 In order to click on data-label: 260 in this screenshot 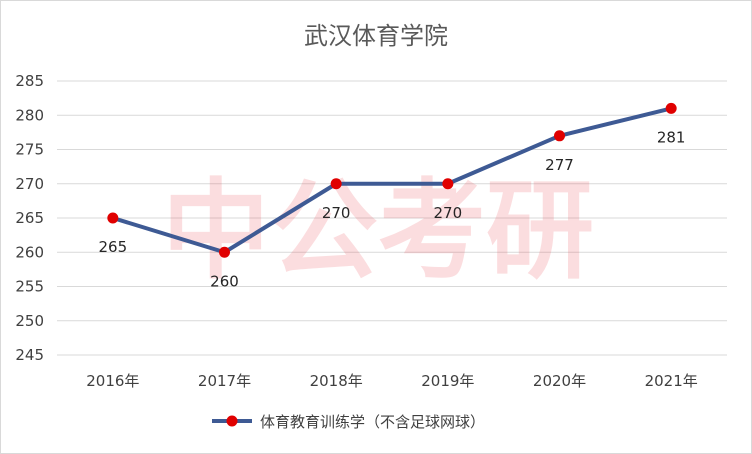, I will do `click(224, 281)`.